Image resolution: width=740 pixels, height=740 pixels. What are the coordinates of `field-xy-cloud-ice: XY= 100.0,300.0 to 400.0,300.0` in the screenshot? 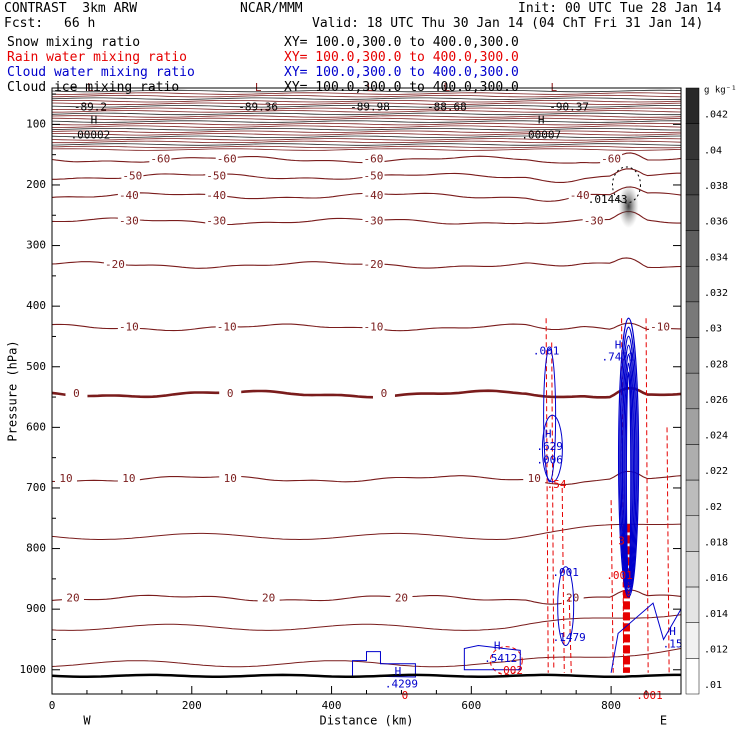 It's located at (401, 87).